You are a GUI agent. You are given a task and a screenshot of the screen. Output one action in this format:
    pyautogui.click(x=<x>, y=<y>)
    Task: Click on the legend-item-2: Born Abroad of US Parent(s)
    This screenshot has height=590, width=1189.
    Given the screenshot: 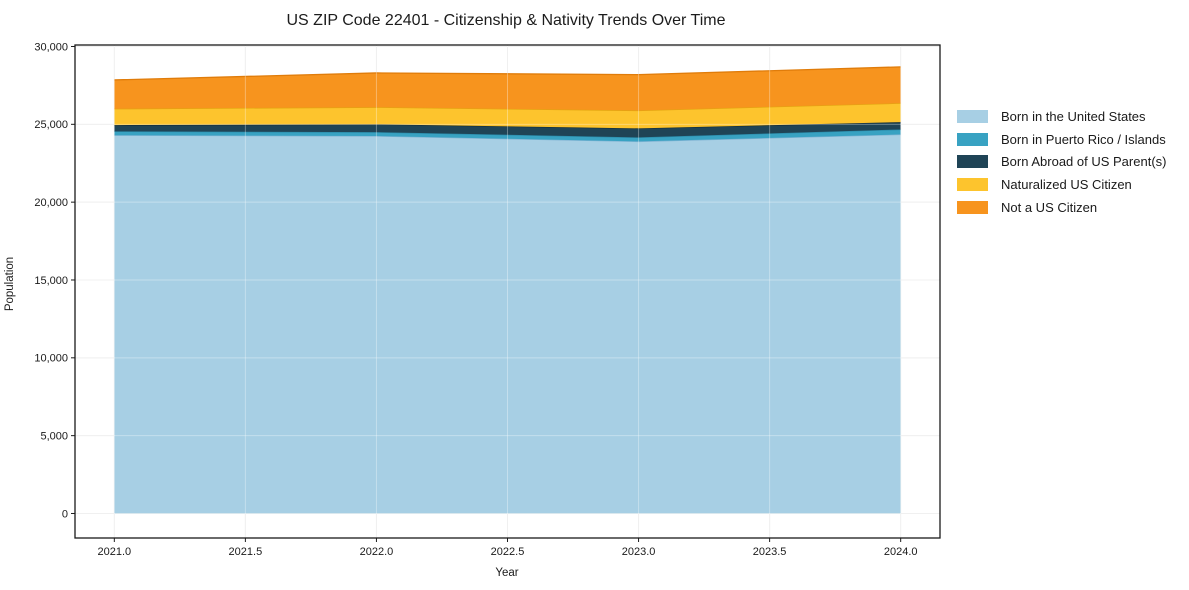 What is the action you would take?
    pyautogui.click(x=1061, y=162)
    